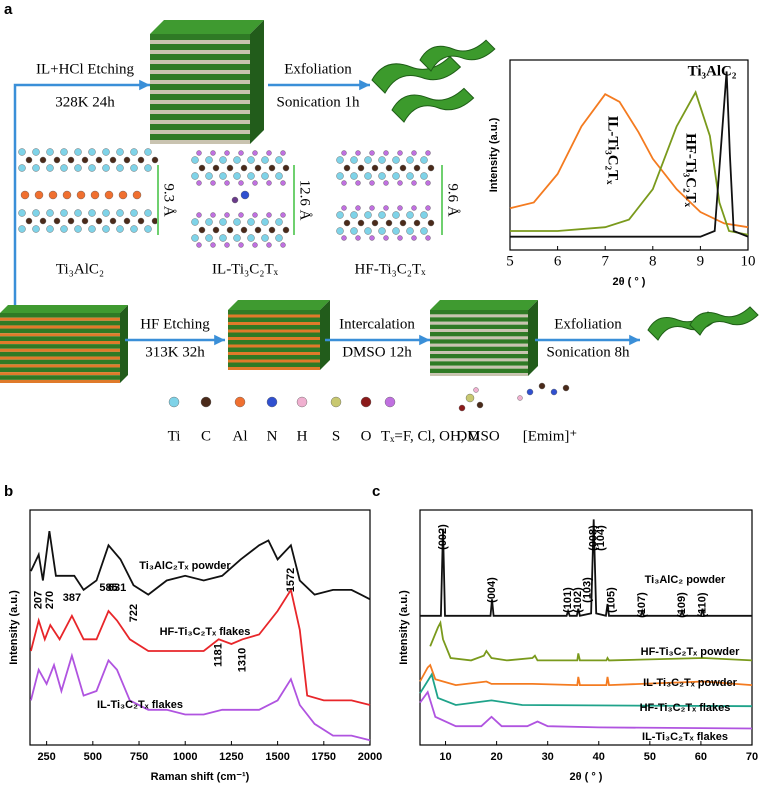 Image resolution: width=760 pixels, height=799 pixels. What do you see at coordinates (712, 71) in the screenshot?
I see `series-label: Ti₃AlC₂` at bounding box center [712, 71].